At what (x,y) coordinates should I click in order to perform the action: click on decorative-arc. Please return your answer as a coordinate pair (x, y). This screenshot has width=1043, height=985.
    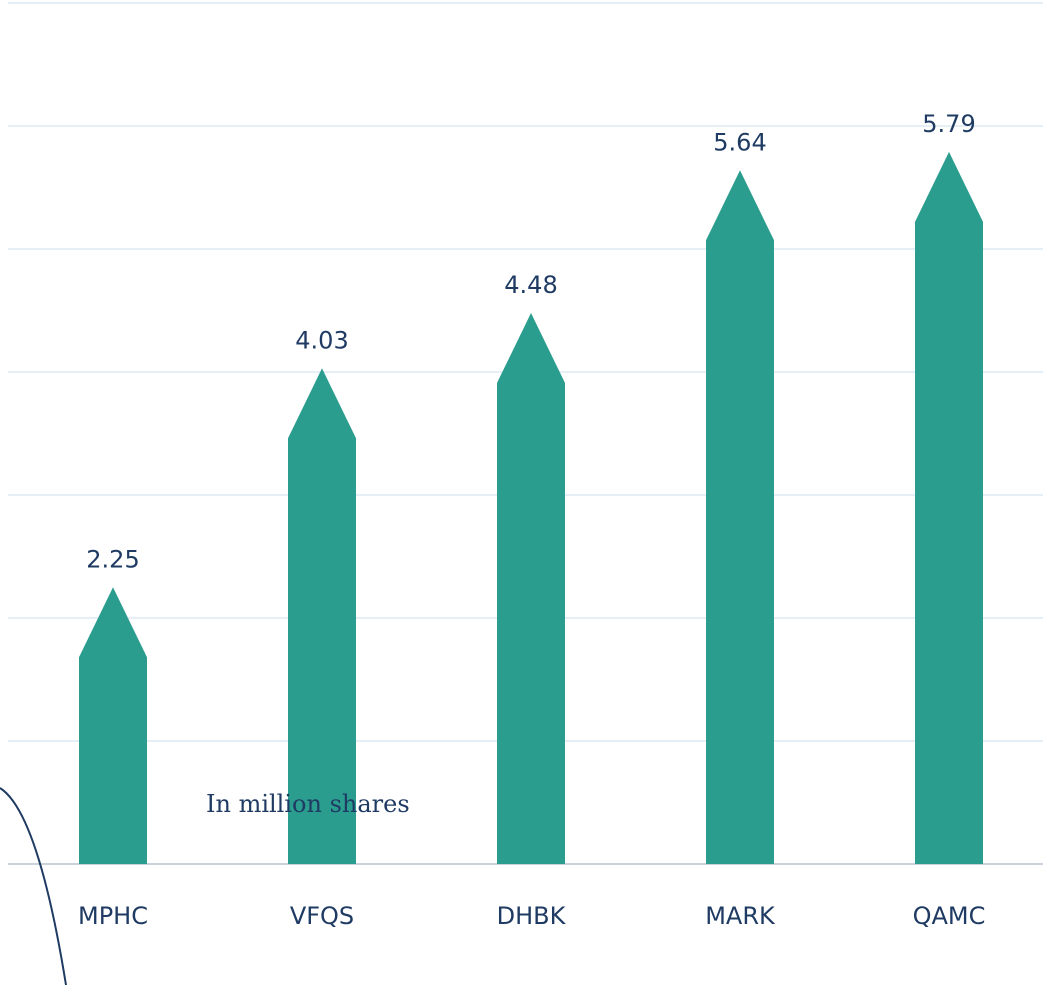
    Looking at the image, I should click on (33, 886).